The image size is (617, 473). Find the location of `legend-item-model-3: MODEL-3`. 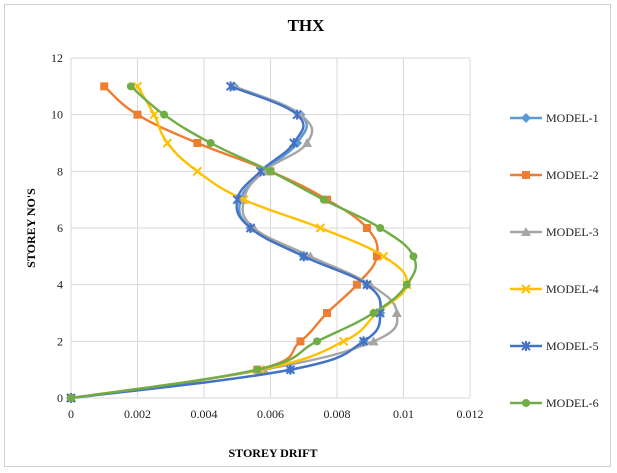

legend-item-model-3: MODEL-3 is located at coordinates (554, 232).